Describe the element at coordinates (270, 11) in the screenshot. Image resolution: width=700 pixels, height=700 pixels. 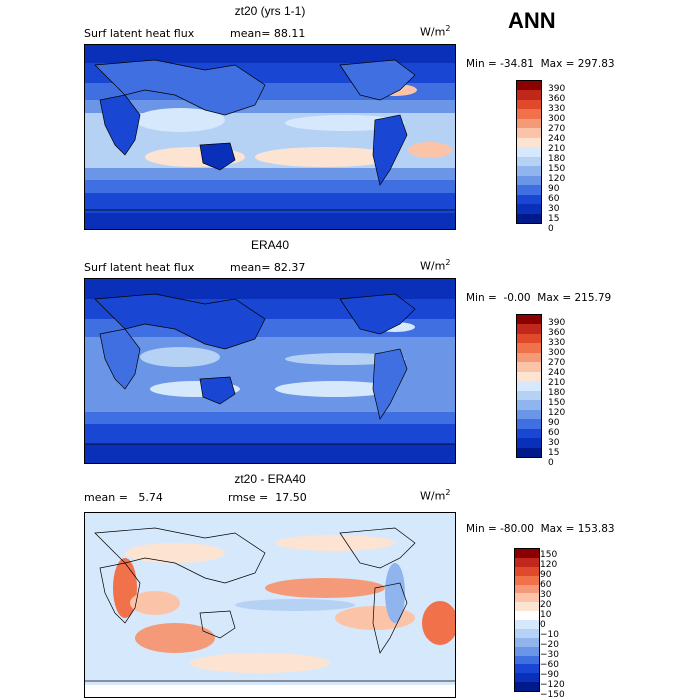
I see `panel-1-title: zt20 (yrs 1-1)` at that location.